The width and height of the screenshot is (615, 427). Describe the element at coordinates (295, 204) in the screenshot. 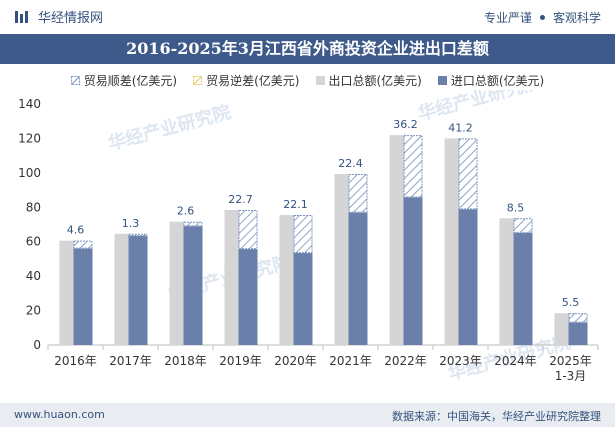

I see `data-label: 22.1` at that location.